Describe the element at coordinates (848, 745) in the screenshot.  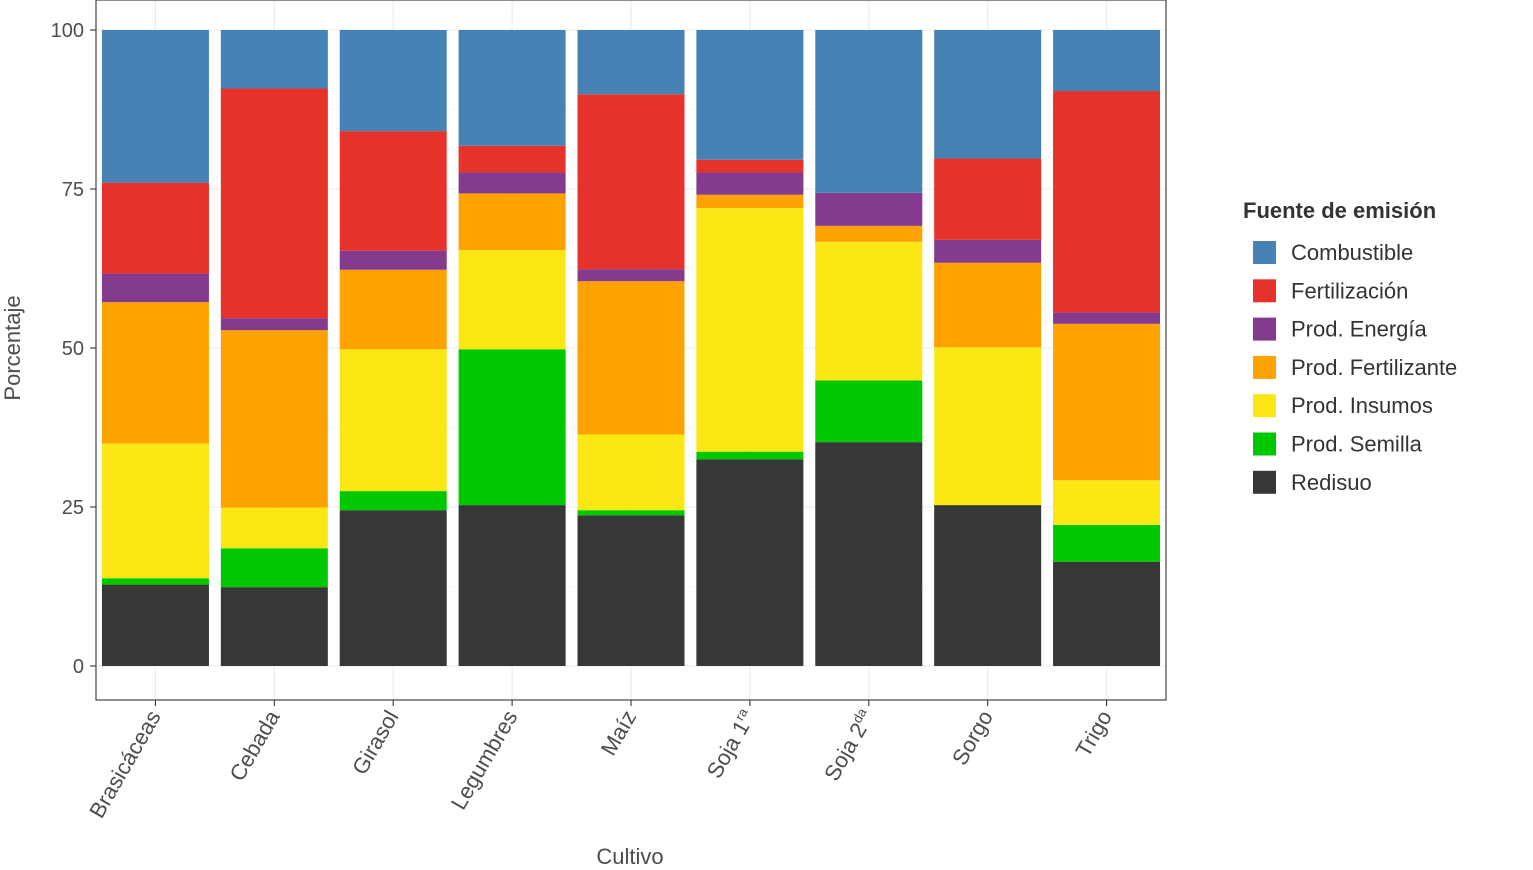
I see `x-tick-label: Soja 2da` at that location.